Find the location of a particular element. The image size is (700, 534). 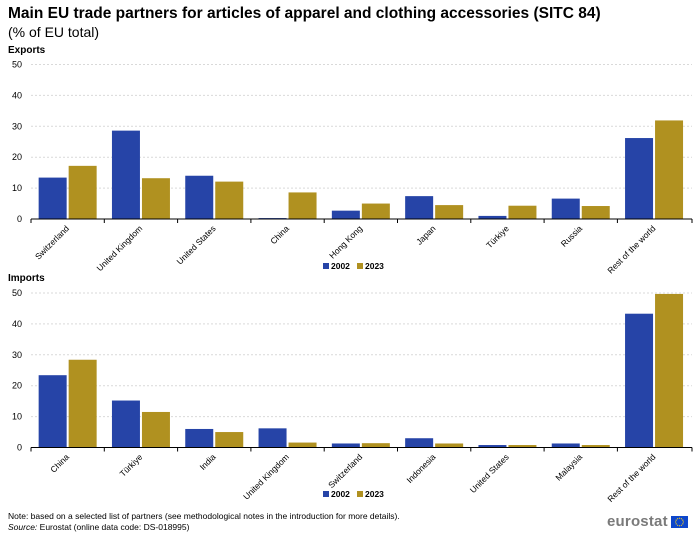

imports-y-tick-label: 50 is located at coordinates (17, 293).